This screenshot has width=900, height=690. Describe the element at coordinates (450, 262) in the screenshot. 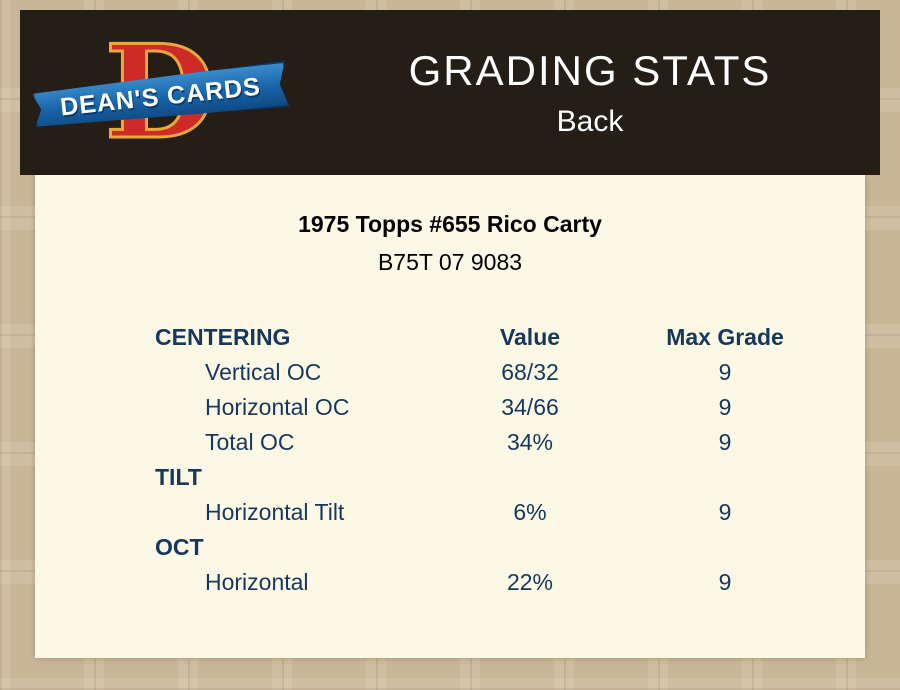

I see `card-serial-number: B75T 07 9083` at that location.